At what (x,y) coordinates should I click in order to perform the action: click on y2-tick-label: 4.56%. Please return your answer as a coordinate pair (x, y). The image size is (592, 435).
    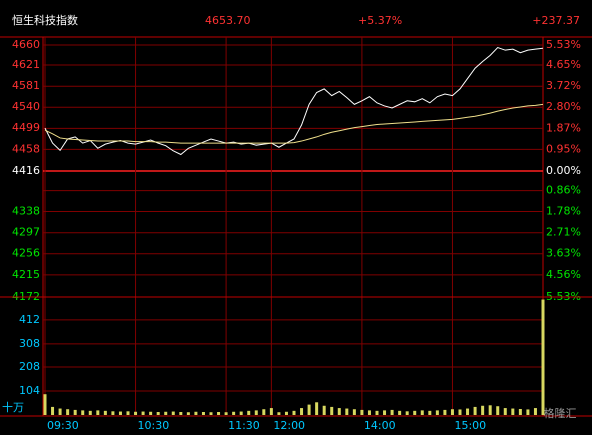
    Looking at the image, I should click on (563, 274).